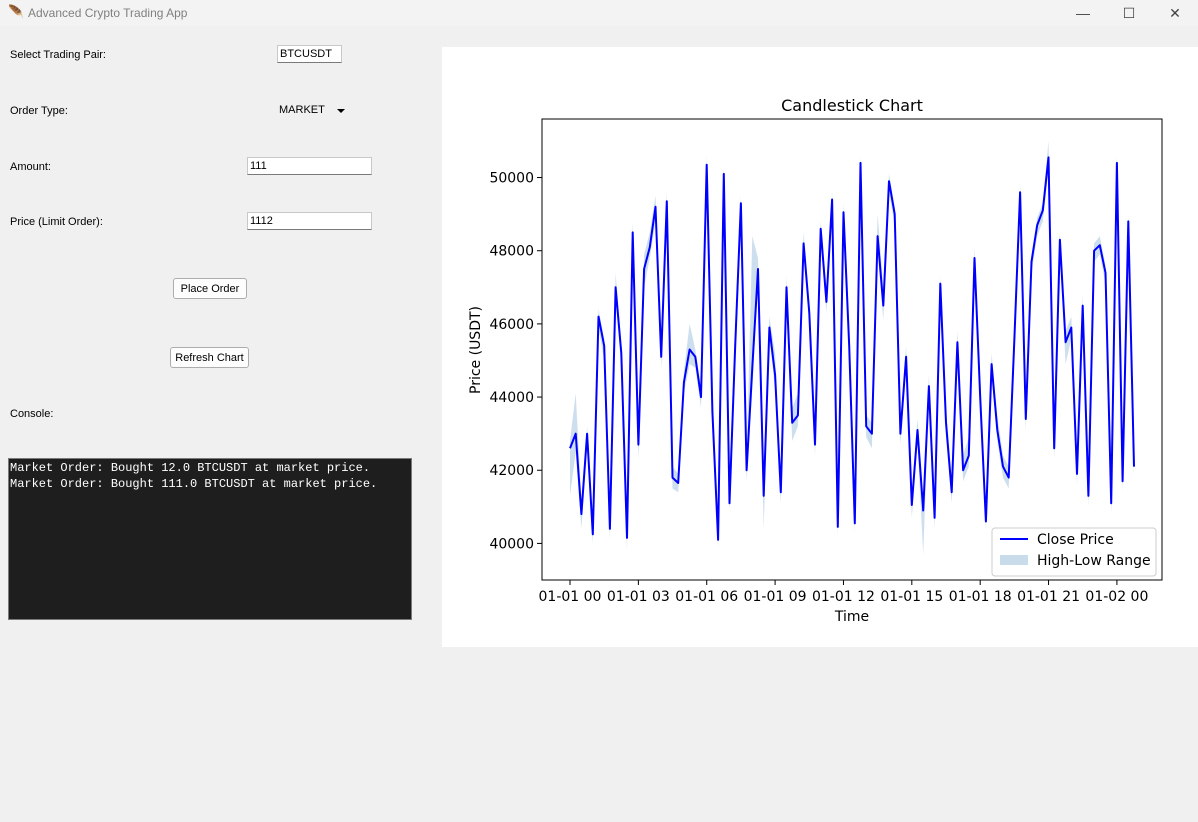 The width and height of the screenshot is (1198, 822). I want to click on legend-close-label: Close Price, so click(1075, 540).